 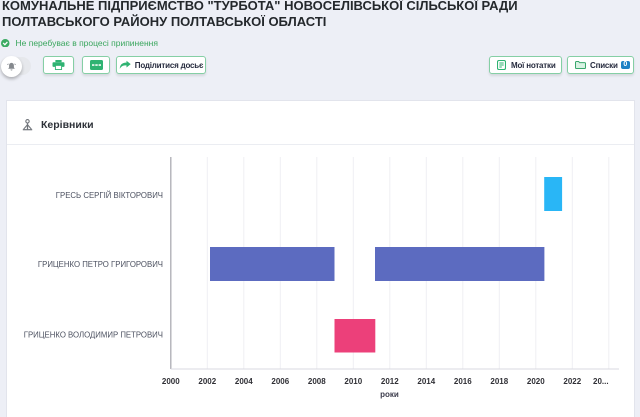 What do you see at coordinates (109, 195) in the screenshot?
I see `svg-text: ГРЕСЬ СЕРГІЙ ВІКТОРОВИЧ` at bounding box center [109, 195].